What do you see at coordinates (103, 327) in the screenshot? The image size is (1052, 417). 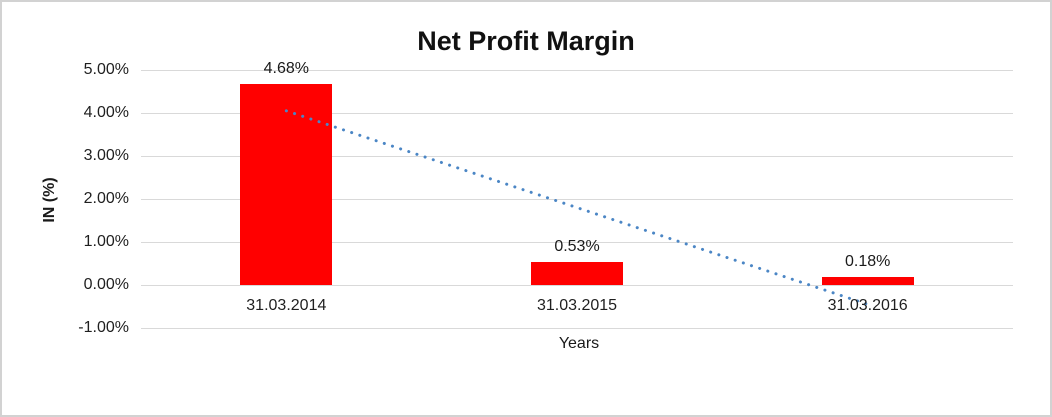 I see `y-tick-label: -1.00%` at bounding box center [103, 327].